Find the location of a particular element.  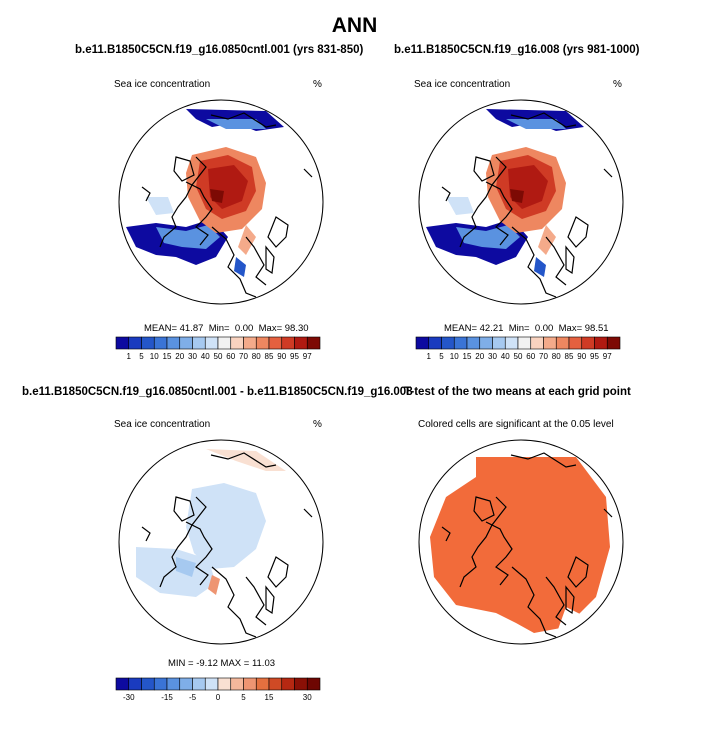

diff-neg-central is located at coordinates (226, 526).